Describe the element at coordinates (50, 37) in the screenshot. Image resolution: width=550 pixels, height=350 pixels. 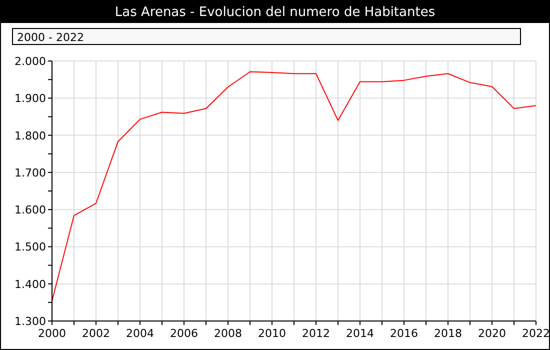
I see `chart-subtitle: 2000 - 2022` at that location.